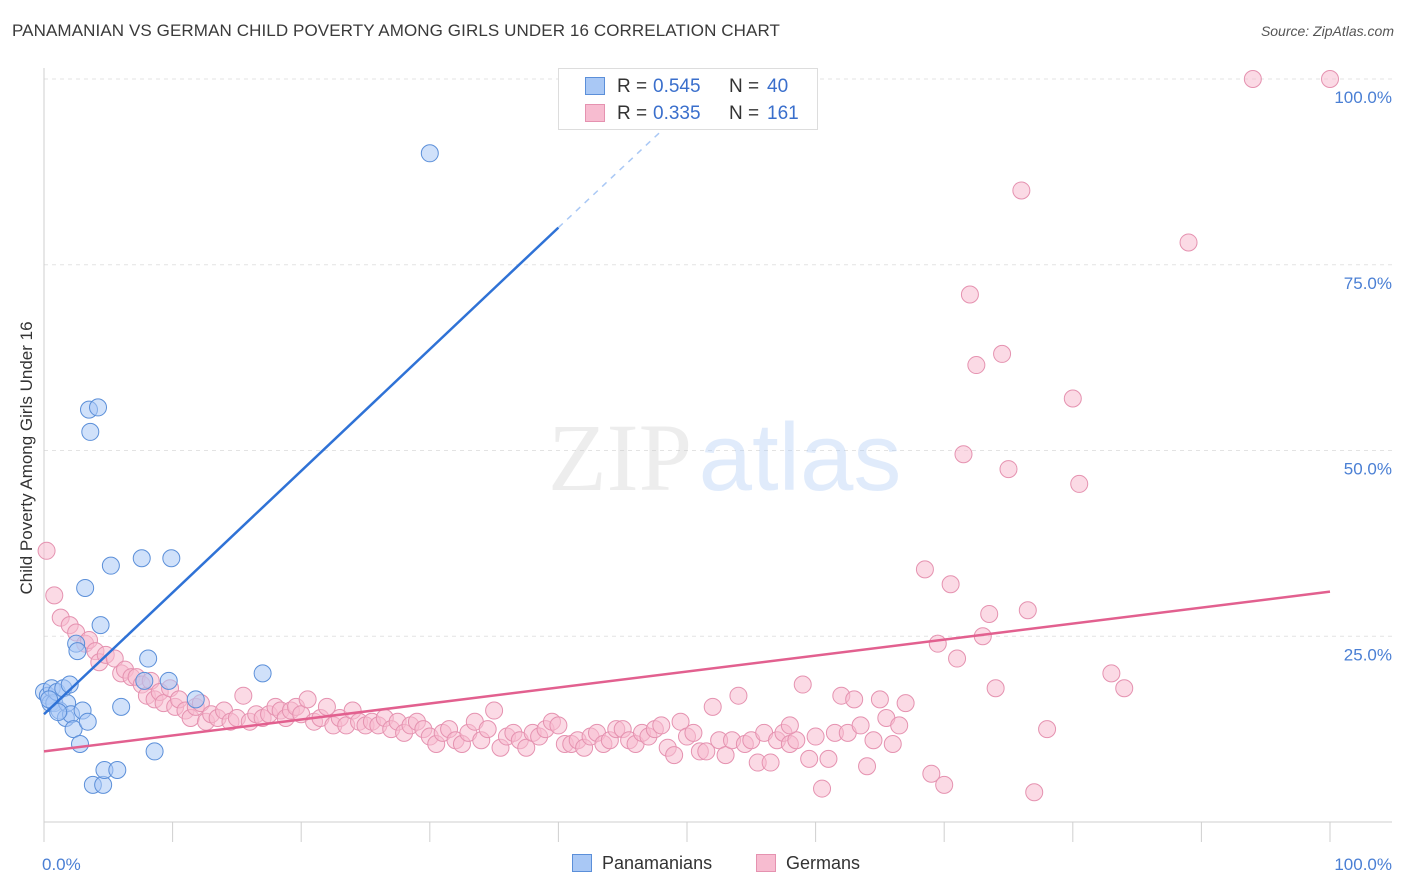 Image resolution: width=1406 pixels, height=892 pixels. I want to click on y-tick-label: 50.0%, so click(1368, 469).